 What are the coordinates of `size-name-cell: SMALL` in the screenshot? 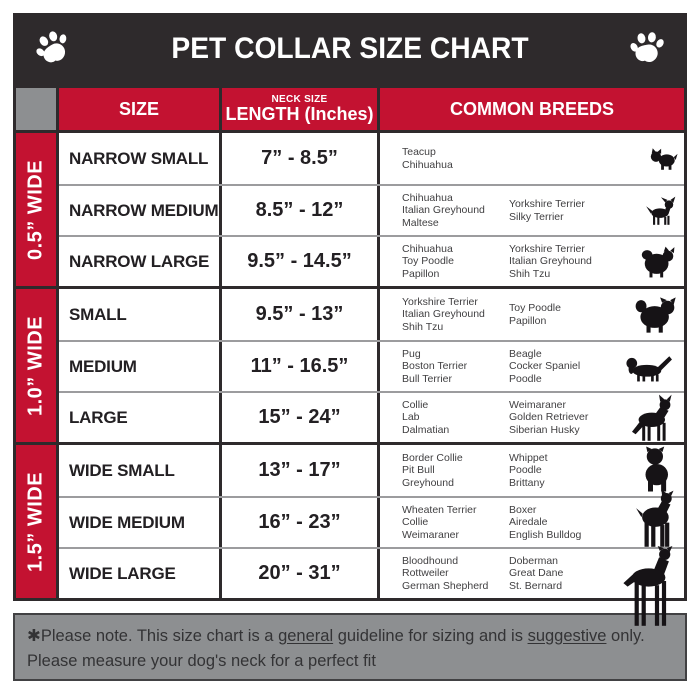 It's located at (139, 314).